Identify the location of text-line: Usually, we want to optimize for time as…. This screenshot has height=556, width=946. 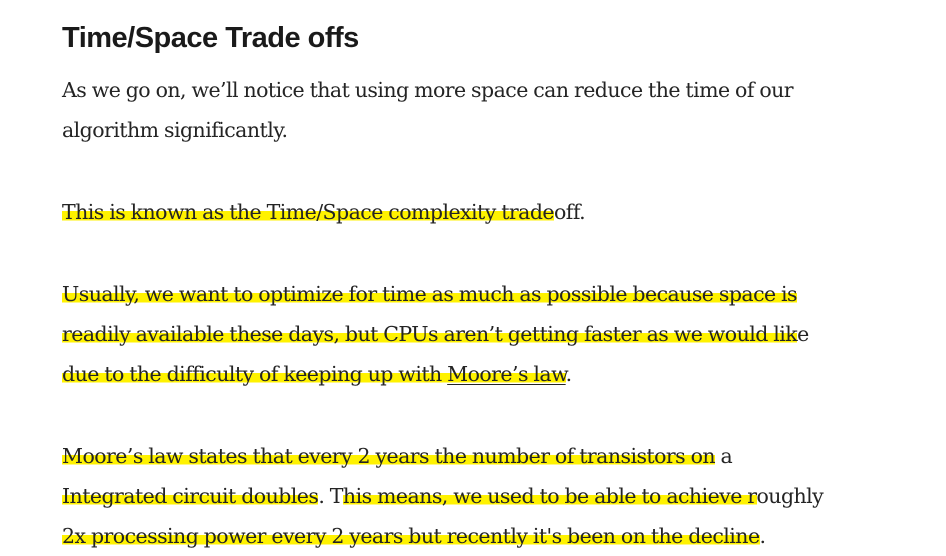
(435, 294).